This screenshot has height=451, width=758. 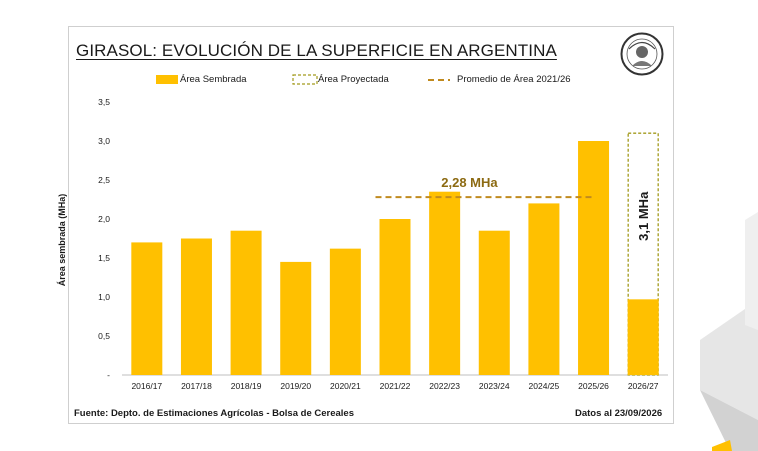 I want to click on annotation-projected-value: 3,1 MHa, so click(x=643, y=216).